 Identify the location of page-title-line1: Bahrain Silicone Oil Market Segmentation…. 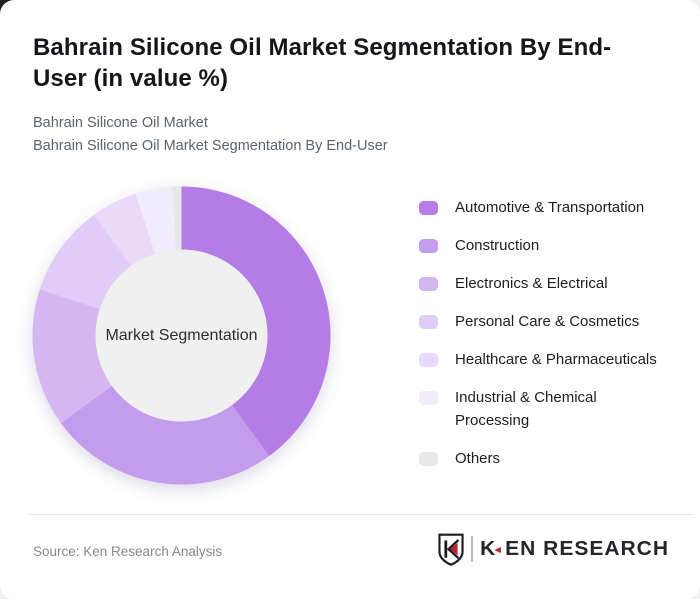
(322, 47).